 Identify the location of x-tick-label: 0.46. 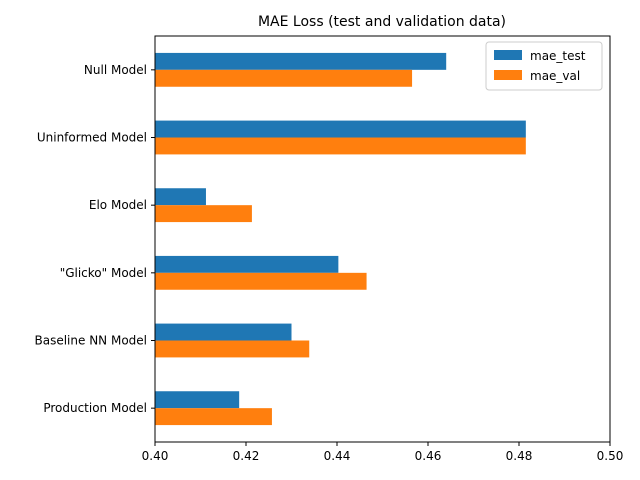
(428, 456).